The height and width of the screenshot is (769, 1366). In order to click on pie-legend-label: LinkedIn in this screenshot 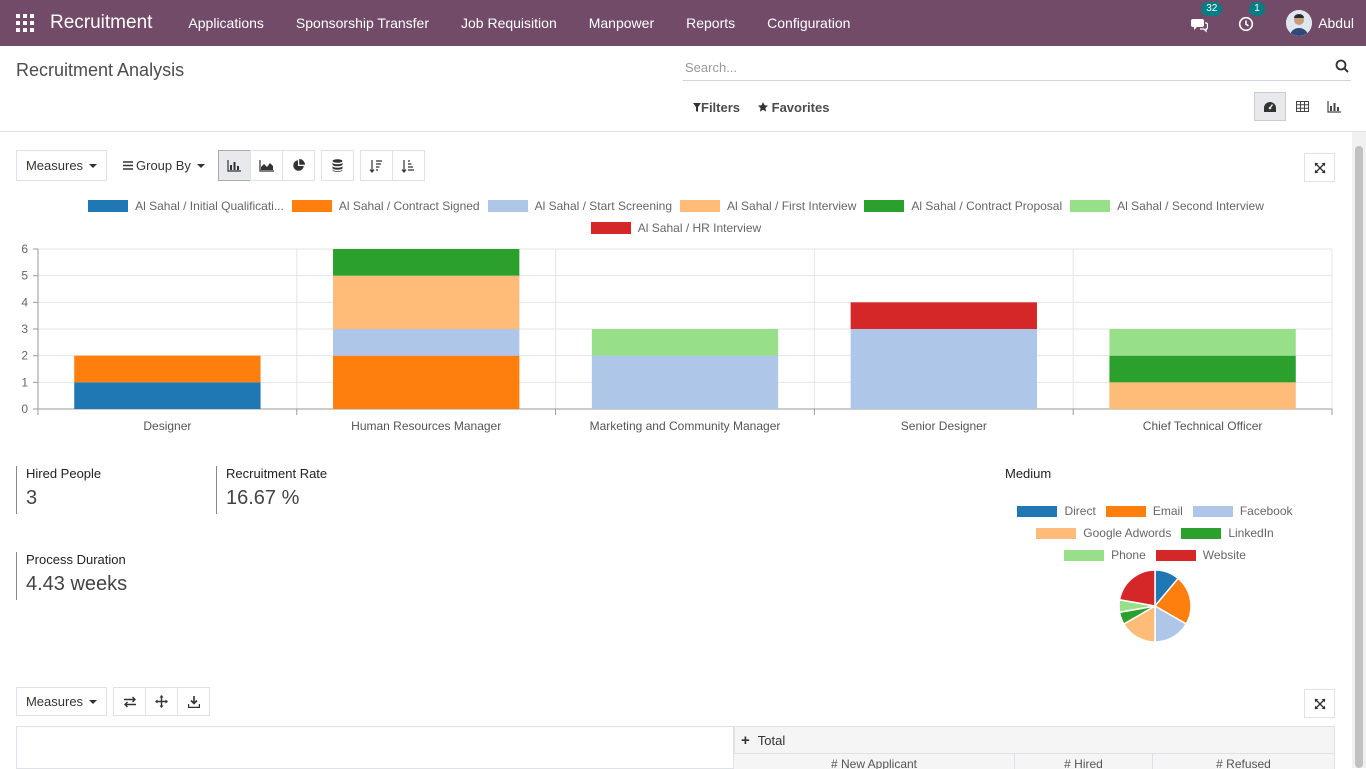, I will do `click(1251, 533)`.